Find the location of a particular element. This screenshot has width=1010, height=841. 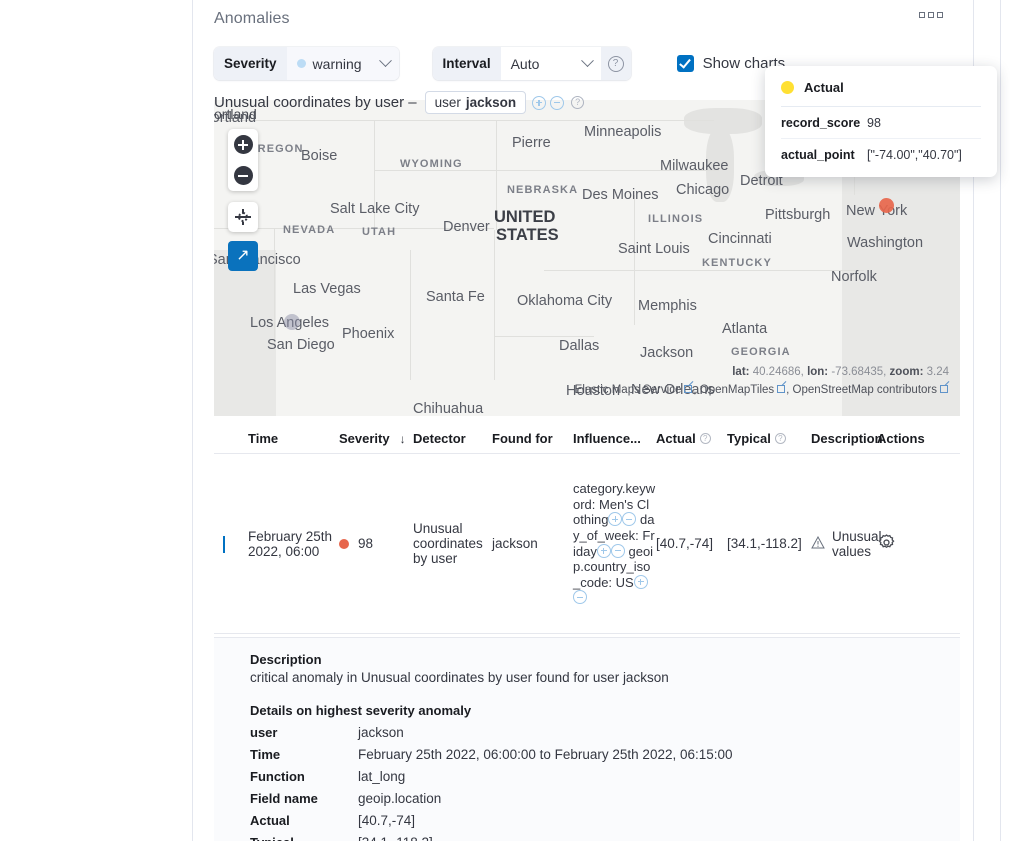

map-city-label: Salt Lake City is located at coordinates (375, 209).